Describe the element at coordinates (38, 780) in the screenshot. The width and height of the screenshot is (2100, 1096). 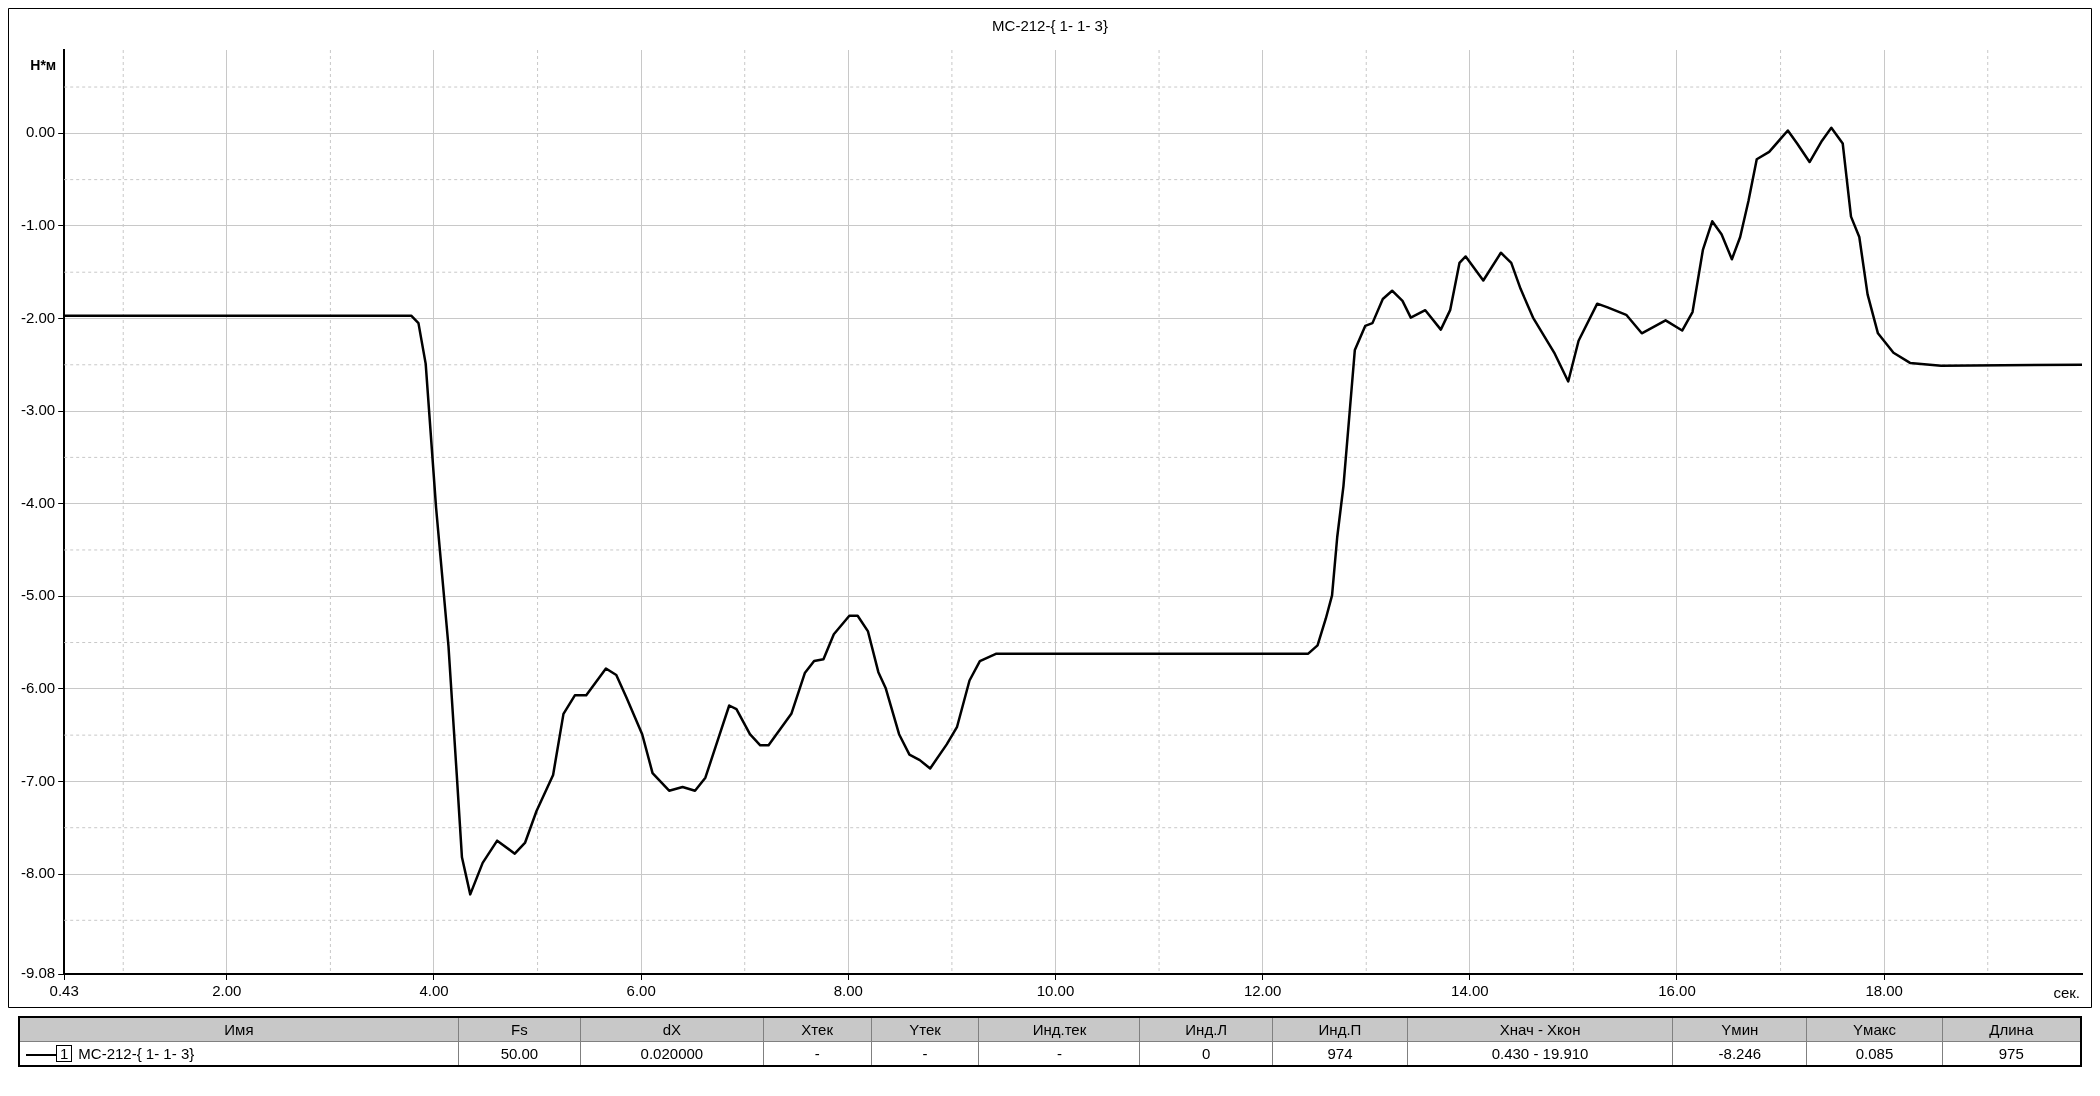
I see `y-tick-label: -7.00` at that location.